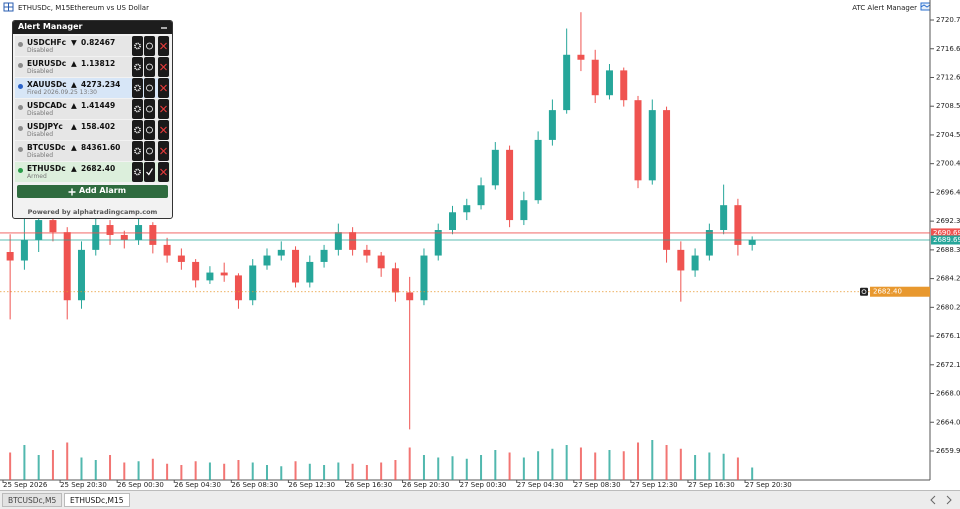 This screenshot has width=960, height=509. I want to click on x-tick-label: 26 Sep 00:30, so click(140, 485).